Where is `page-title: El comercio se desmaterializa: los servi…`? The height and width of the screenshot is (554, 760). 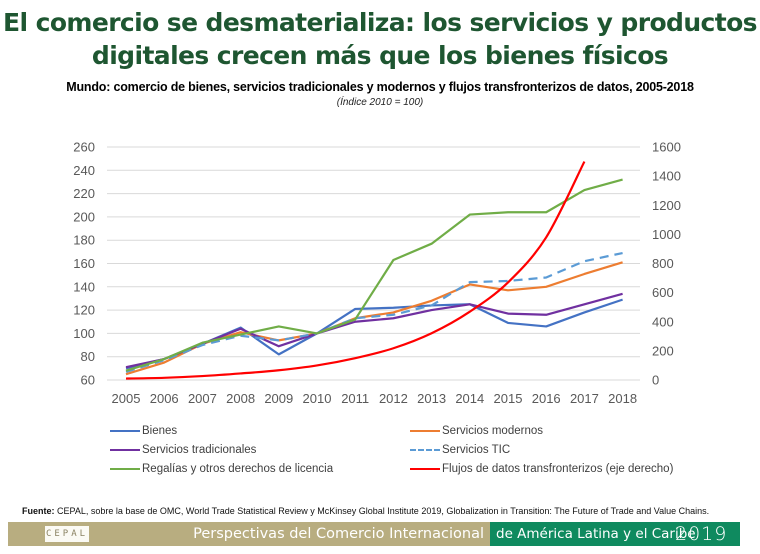 page-title: El comercio se desmaterializa: los servi… is located at coordinates (380, 39).